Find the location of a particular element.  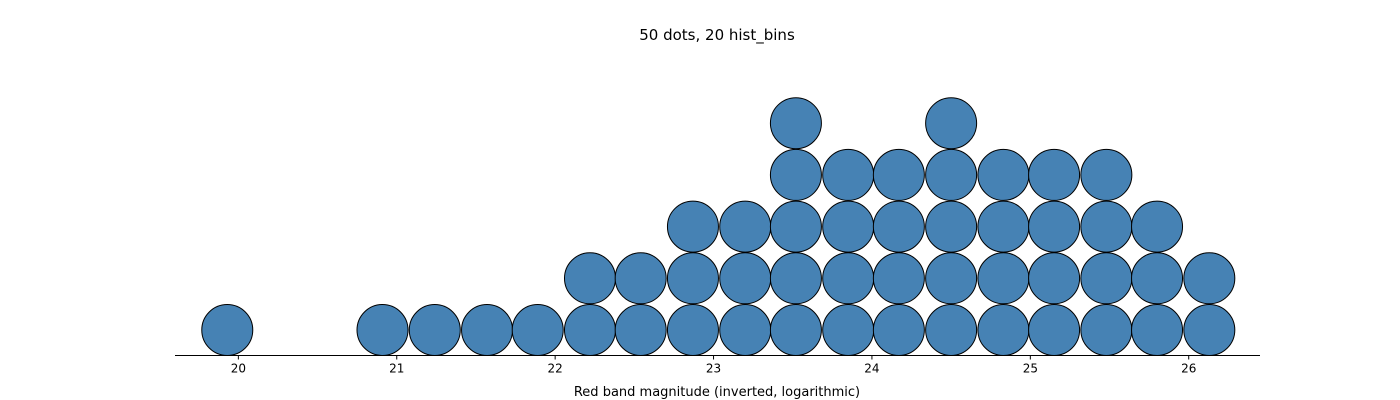

x-tick-label-6: 26 is located at coordinates (1188, 369).